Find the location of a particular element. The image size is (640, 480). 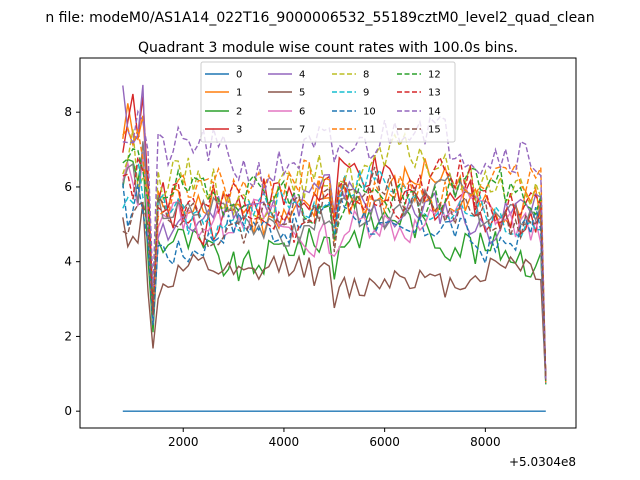

y-tick-label: 4 is located at coordinates (68, 262).